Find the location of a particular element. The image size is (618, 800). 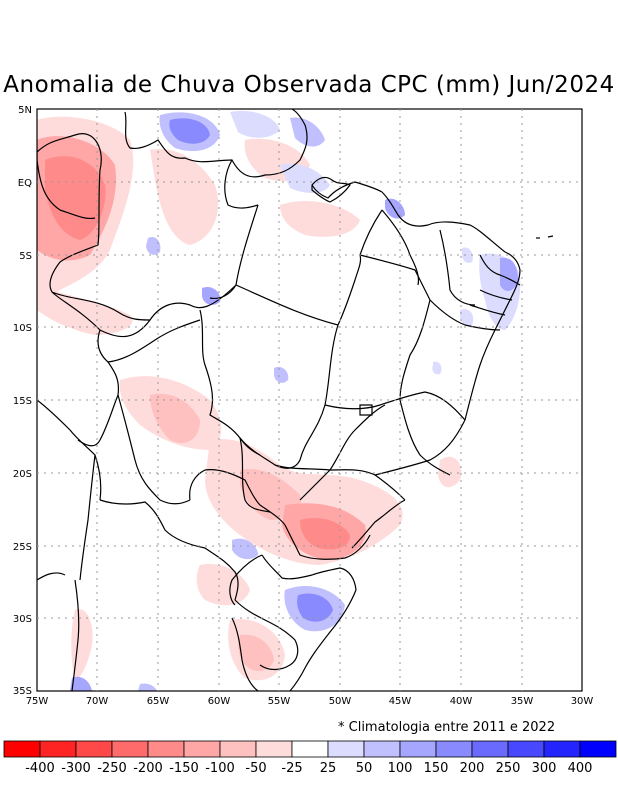

lon-label: 35W is located at coordinates (522, 701).